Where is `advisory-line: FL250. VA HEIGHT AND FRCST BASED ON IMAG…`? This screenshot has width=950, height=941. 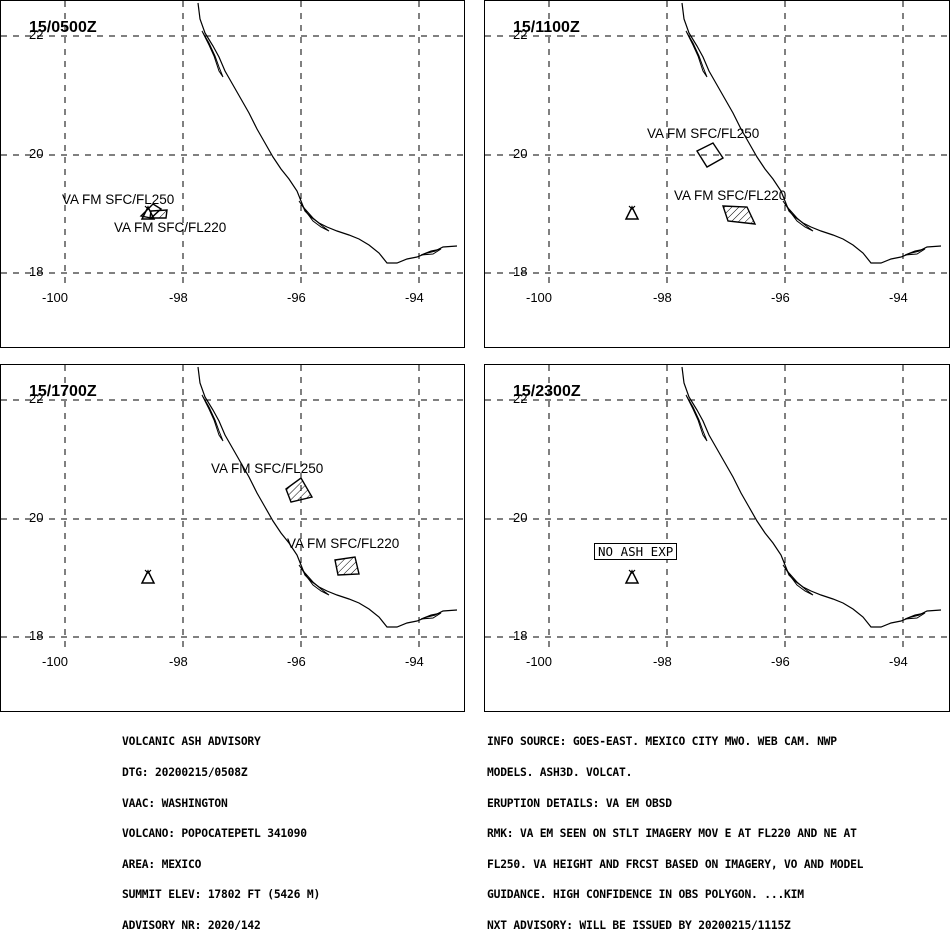
advisory-line: FL250. VA HEIGHT AND FRCST BASED ON IMAG… is located at coordinates (675, 864).